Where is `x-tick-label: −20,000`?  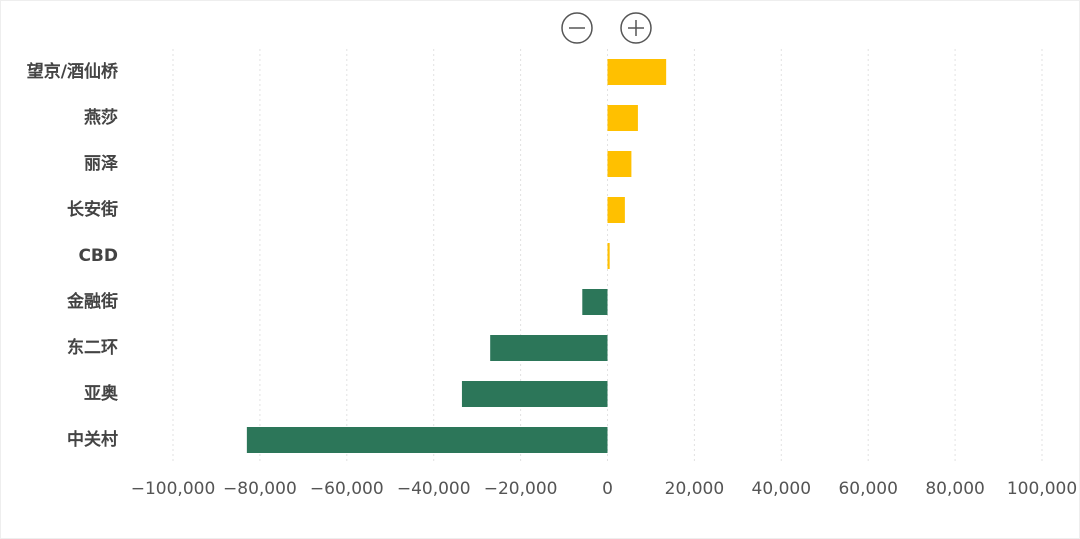 x-tick-label: −20,000 is located at coordinates (521, 489).